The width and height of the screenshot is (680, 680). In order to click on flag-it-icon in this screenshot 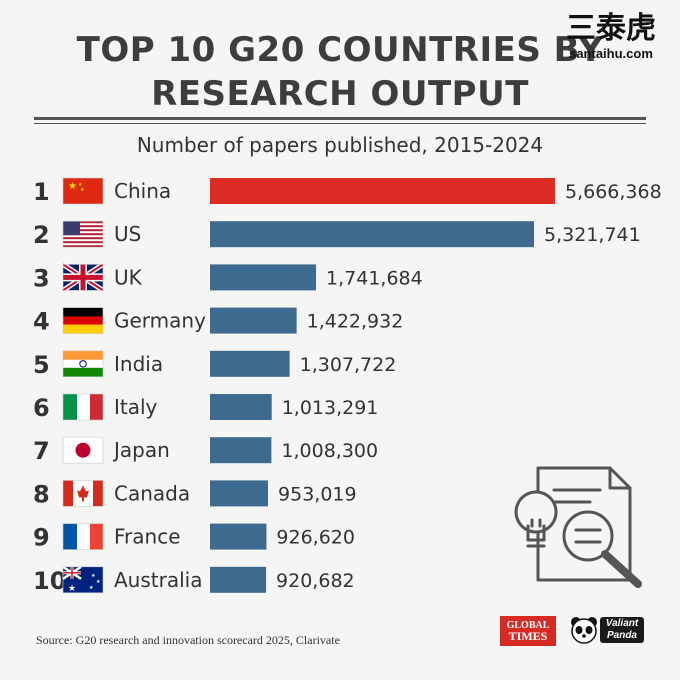, I will do `click(83, 407)`.